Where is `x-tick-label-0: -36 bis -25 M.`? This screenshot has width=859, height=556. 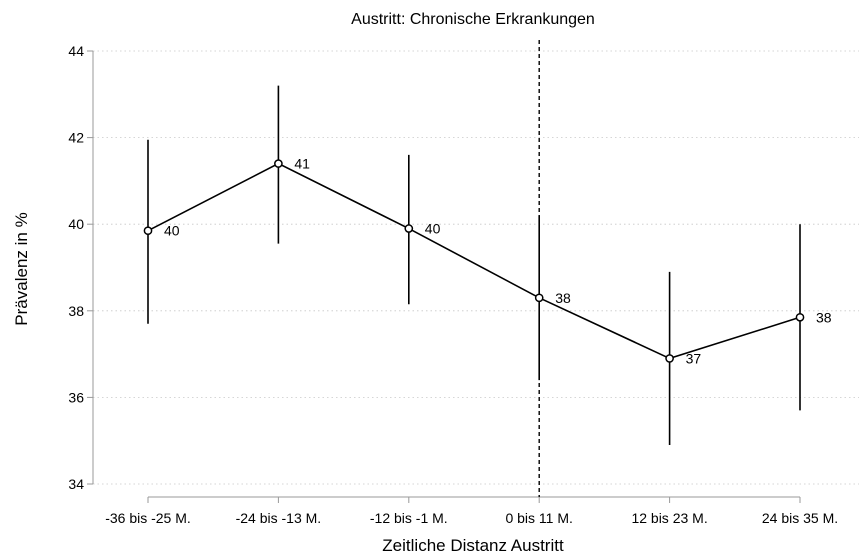
x-tick-label-0: -36 bis -25 M. is located at coordinates (148, 518).